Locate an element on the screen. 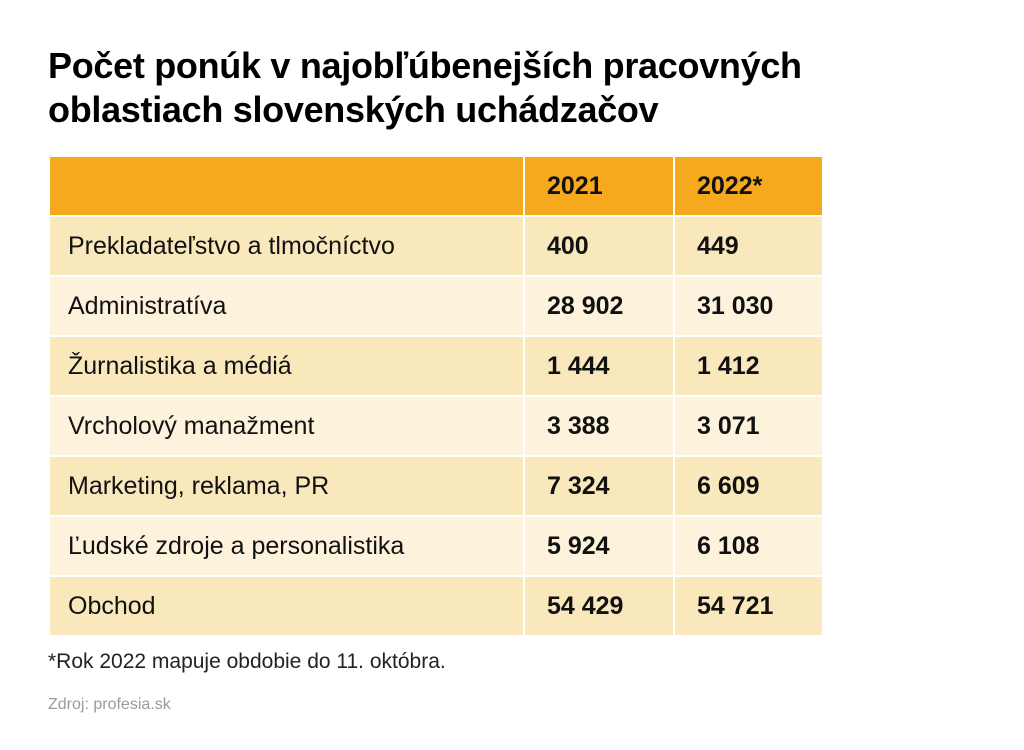 Image resolution: width=1024 pixels, height=750 pixels. row-label: Žurnalistika a médiá is located at coordinates (286, 366).